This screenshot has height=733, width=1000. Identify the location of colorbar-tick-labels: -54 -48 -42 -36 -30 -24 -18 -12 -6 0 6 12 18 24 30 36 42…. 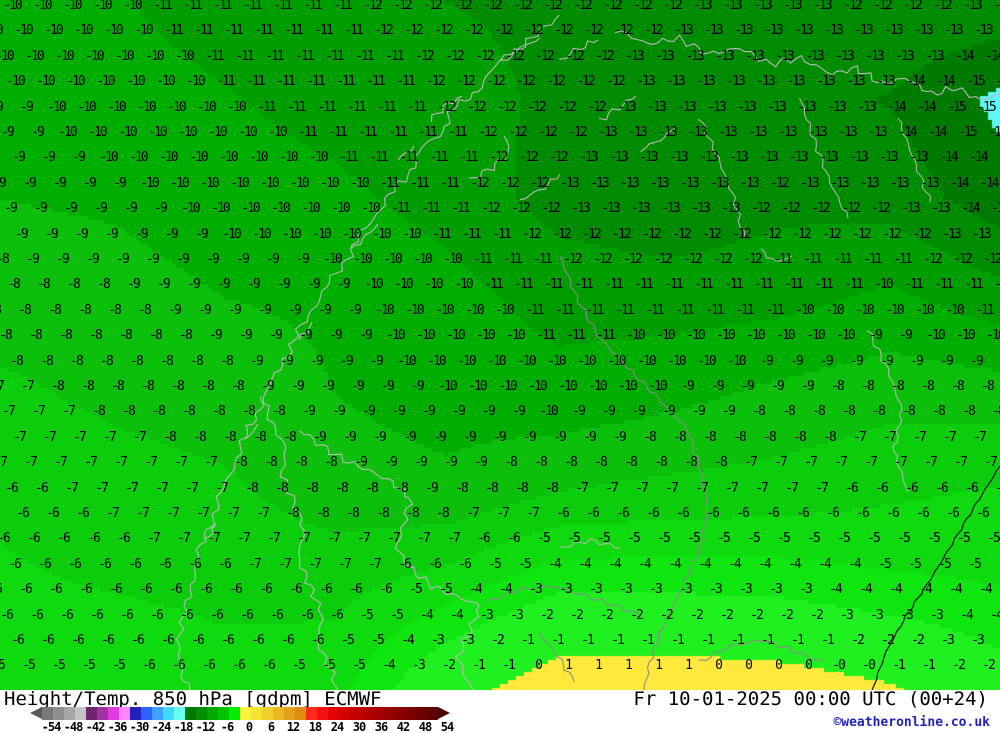
(250, 726).